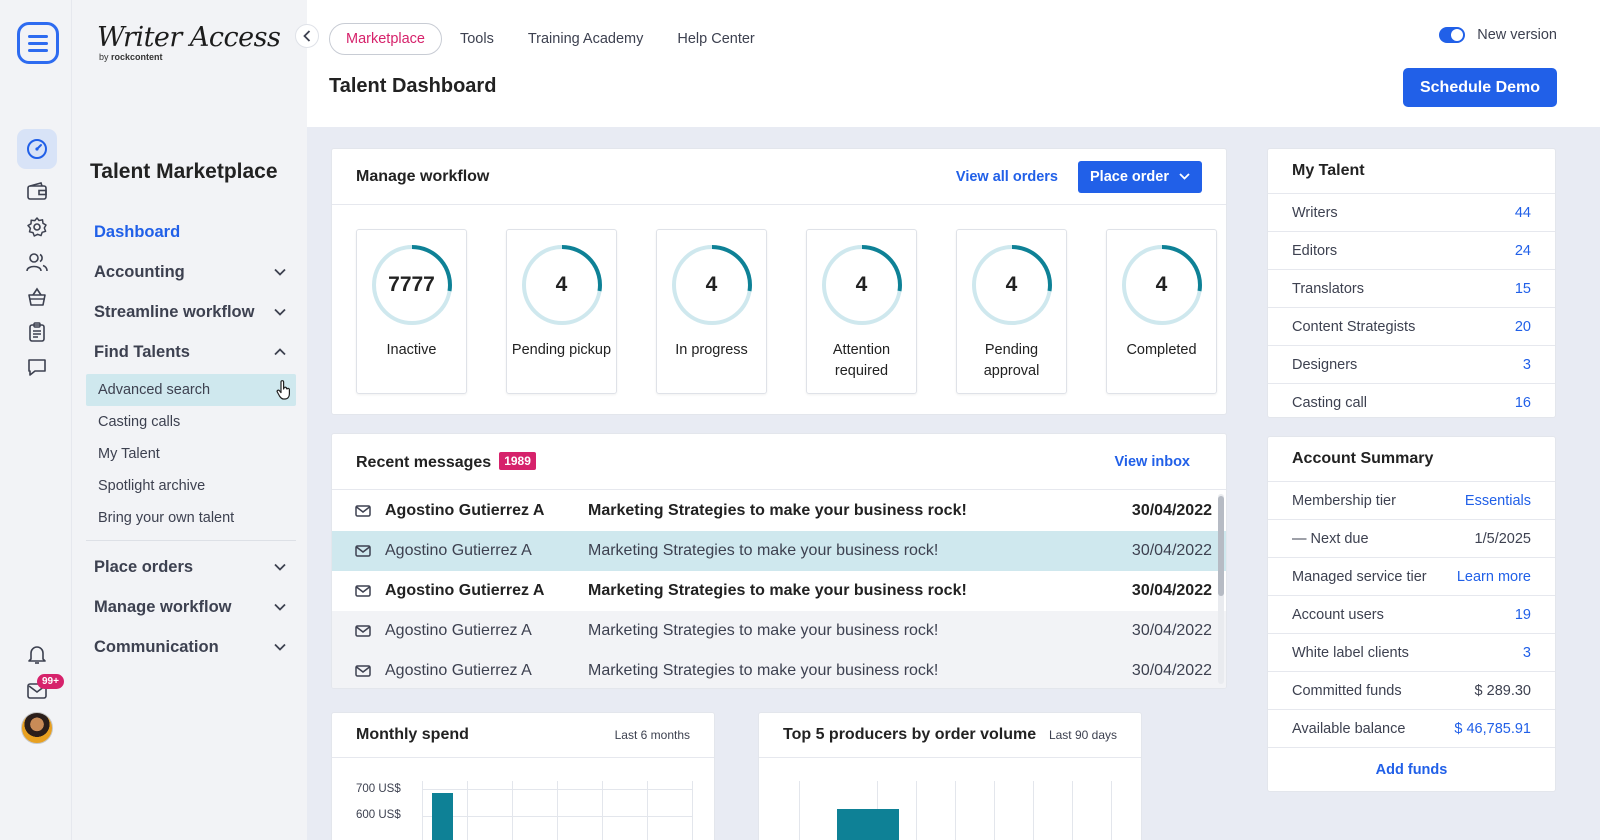 This screenshot has height=840, width=1600. Describe the element at coordinates (1011, 360) in the screenshot. I see `stat-label: Pending approval` at that location.